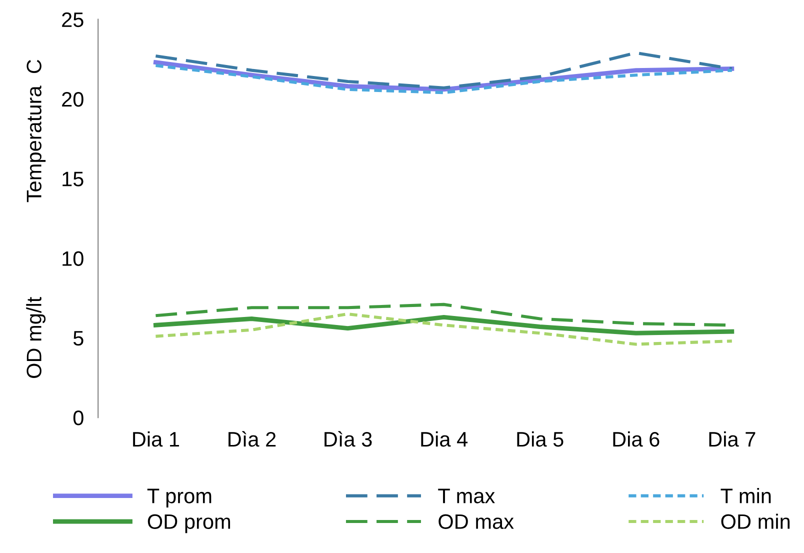  Describe the element at coordinates (73, 179) in the screenshot. I see `y-tick-label: 15` at that location.